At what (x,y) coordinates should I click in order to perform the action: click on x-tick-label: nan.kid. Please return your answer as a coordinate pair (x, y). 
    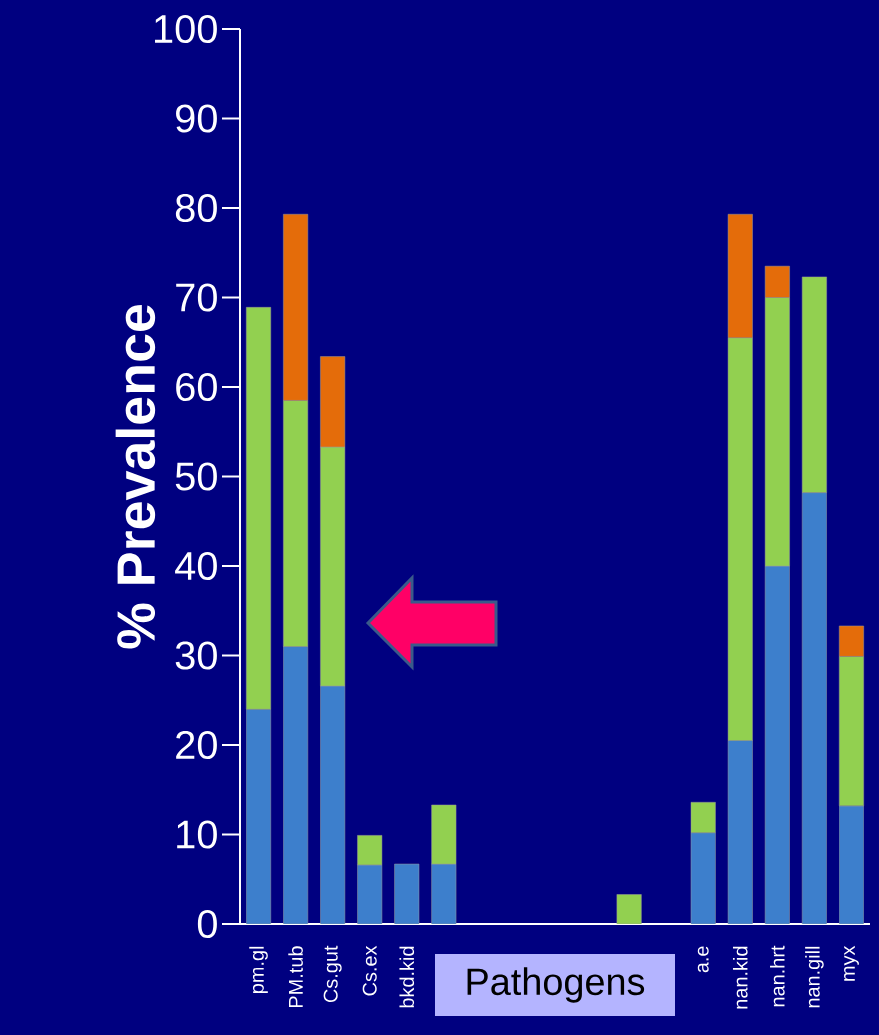
    Looking at the image, I should click on (740, 977).